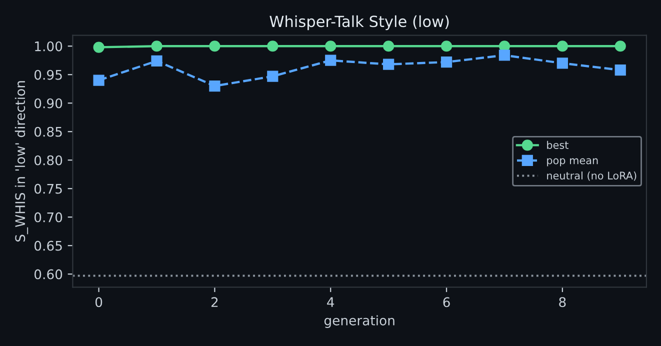 The image size is (661, 346). I want to click on y-tick-label: 0.90, so click(48, 103).